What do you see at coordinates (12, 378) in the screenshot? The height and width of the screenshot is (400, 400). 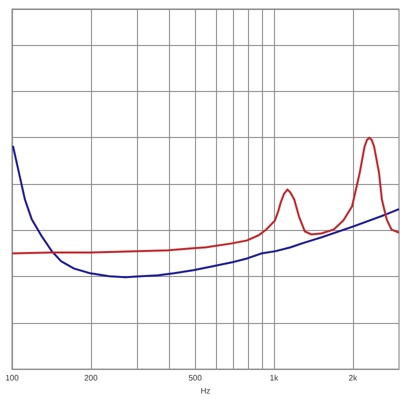 I see `x-tick-label: 100` at bounding box center [12, 378].